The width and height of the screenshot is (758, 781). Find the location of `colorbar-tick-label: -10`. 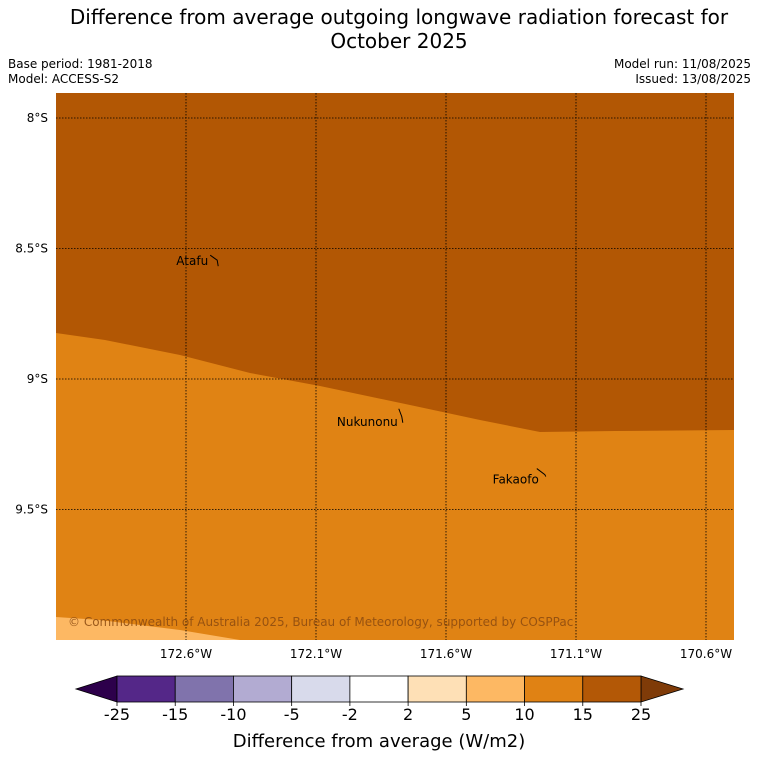

colorbar-tick-label: -10 is located at coordinates (233, 714).